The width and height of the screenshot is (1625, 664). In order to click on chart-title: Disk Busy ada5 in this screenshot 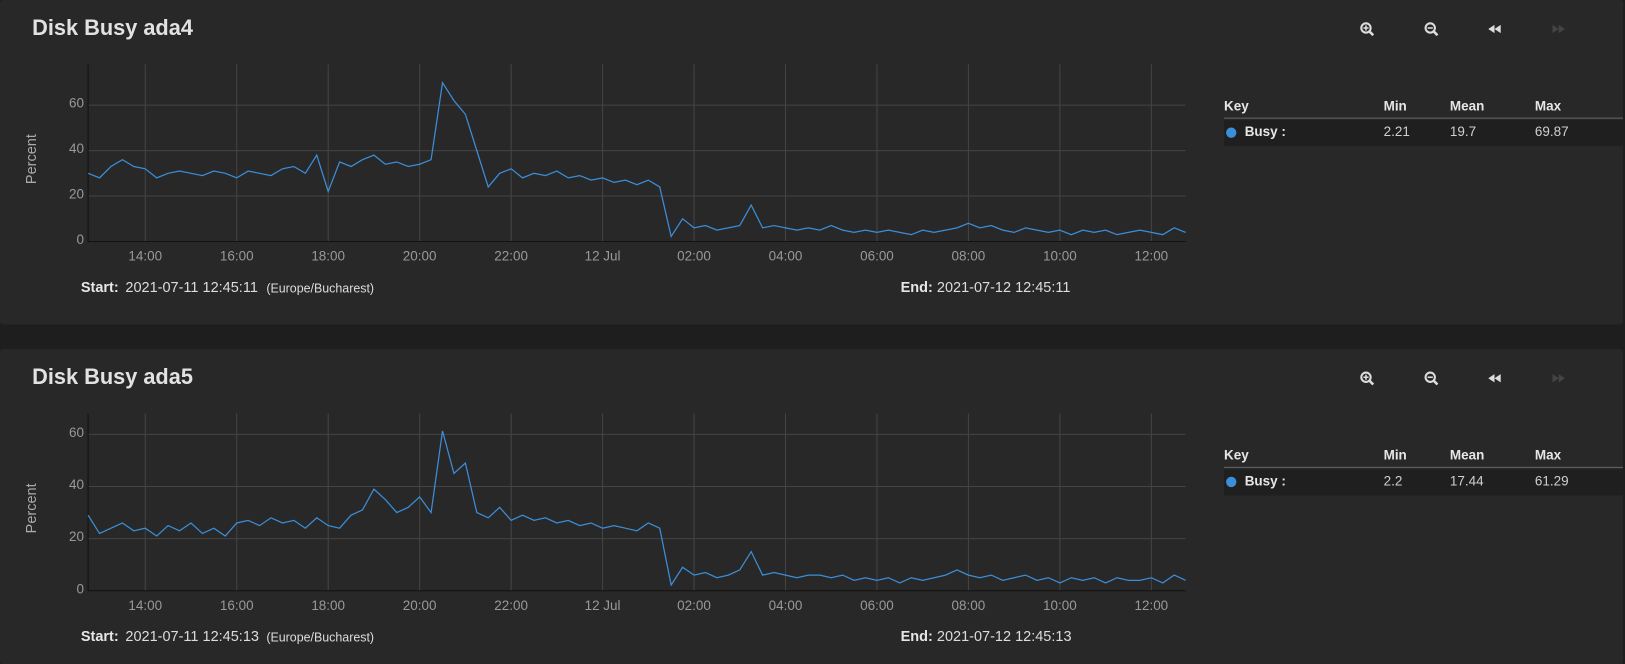, I will do `click(112, 376)`.